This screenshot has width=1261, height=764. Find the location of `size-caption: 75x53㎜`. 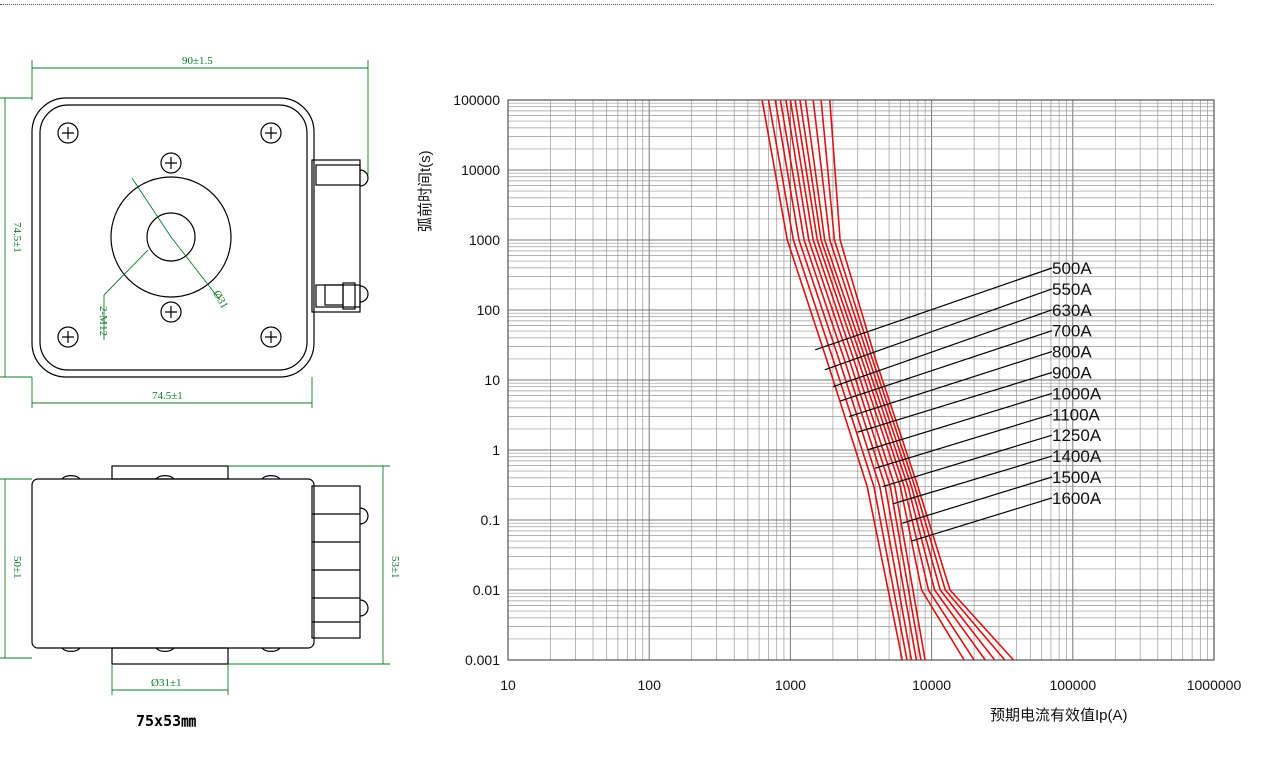

size-caption: 75x53㎜ is located at coordinates (166, 721).